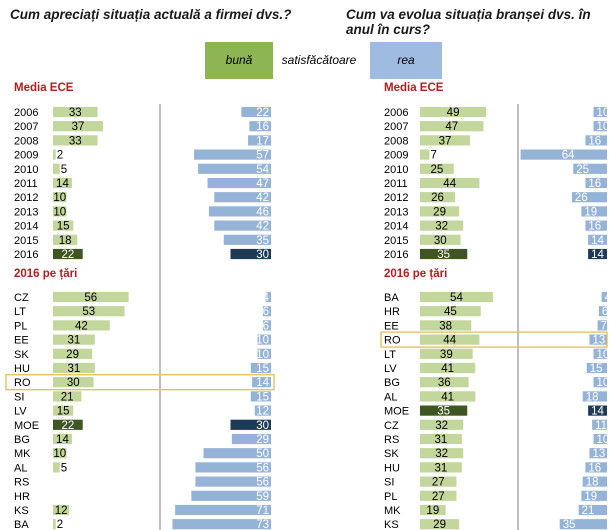  Describe the element at coordinates (73, 382) in the screenshot. I see `panel-1-s2-ro-good-bar` at that location.